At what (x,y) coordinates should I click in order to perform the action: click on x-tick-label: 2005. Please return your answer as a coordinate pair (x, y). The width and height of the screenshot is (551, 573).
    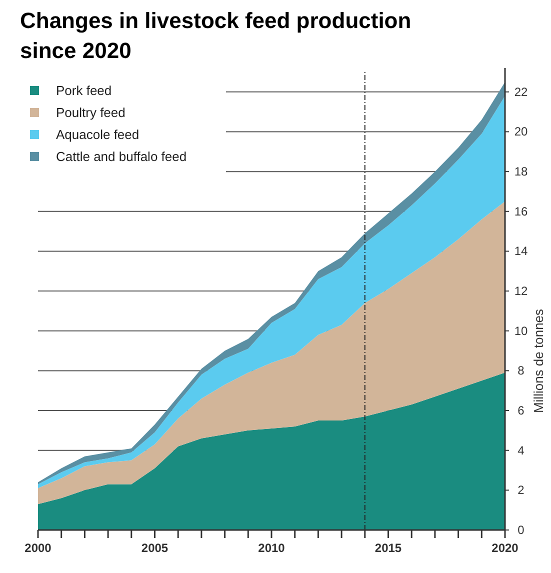
    Looking at the image, I should click on (154, 548).